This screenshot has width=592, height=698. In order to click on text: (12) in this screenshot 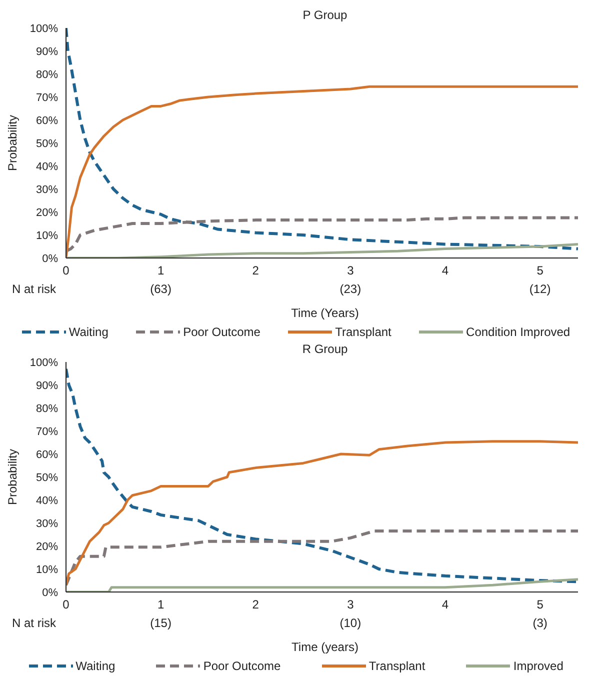, I will do `click(540, 289)`.